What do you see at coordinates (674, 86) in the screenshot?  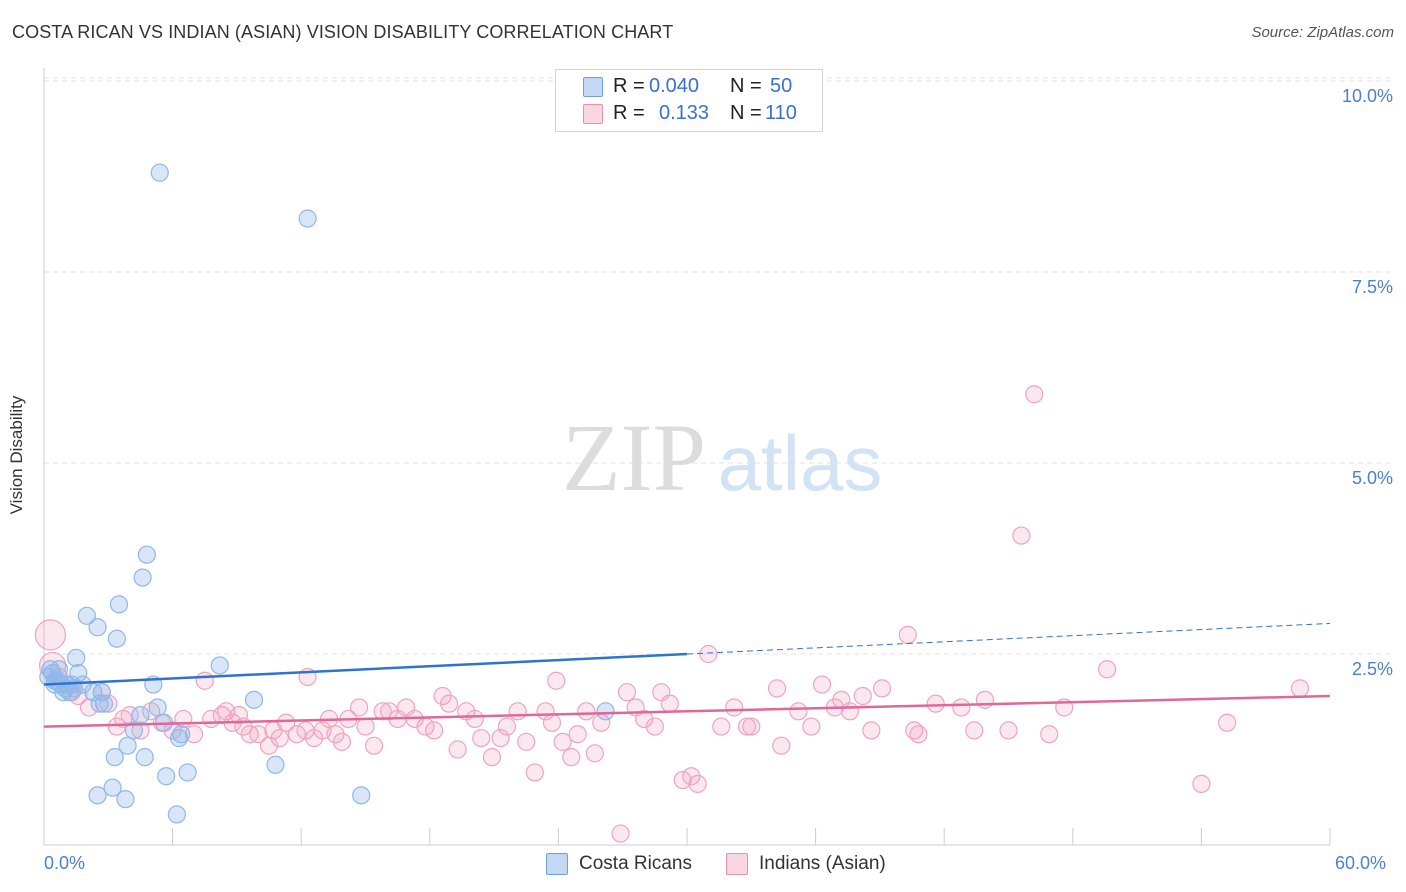 I see `r-value: 0.040` at bounding box center [674, 86].